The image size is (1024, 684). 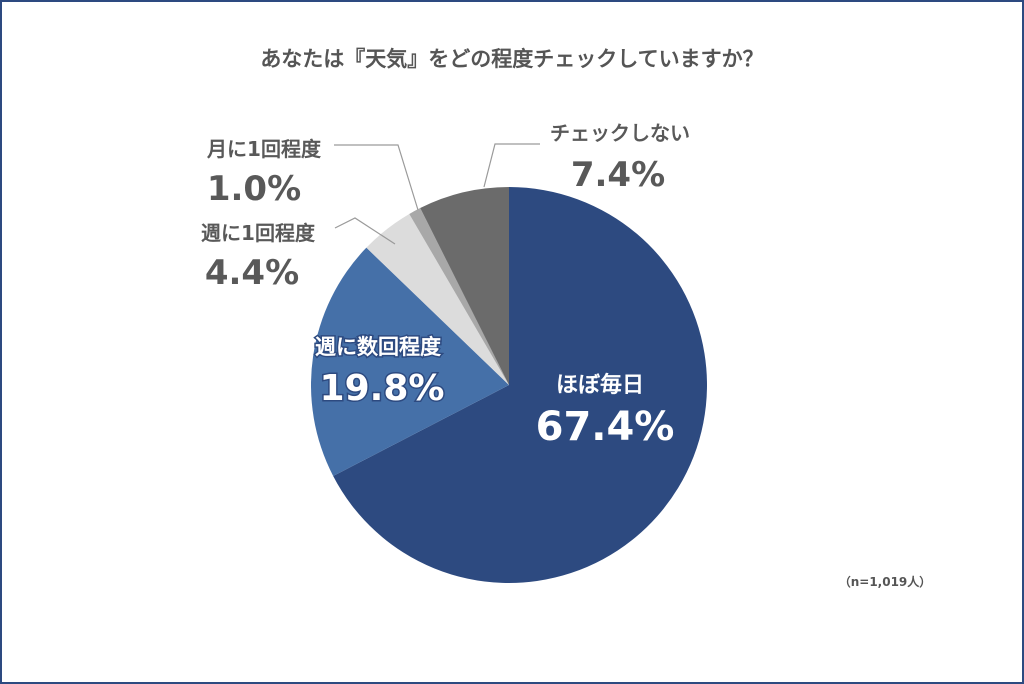 What do you see at coordinates (254, 189) in the screenshot?
I see `value-monthly: 1.0%` at bounding box center [254, 189].